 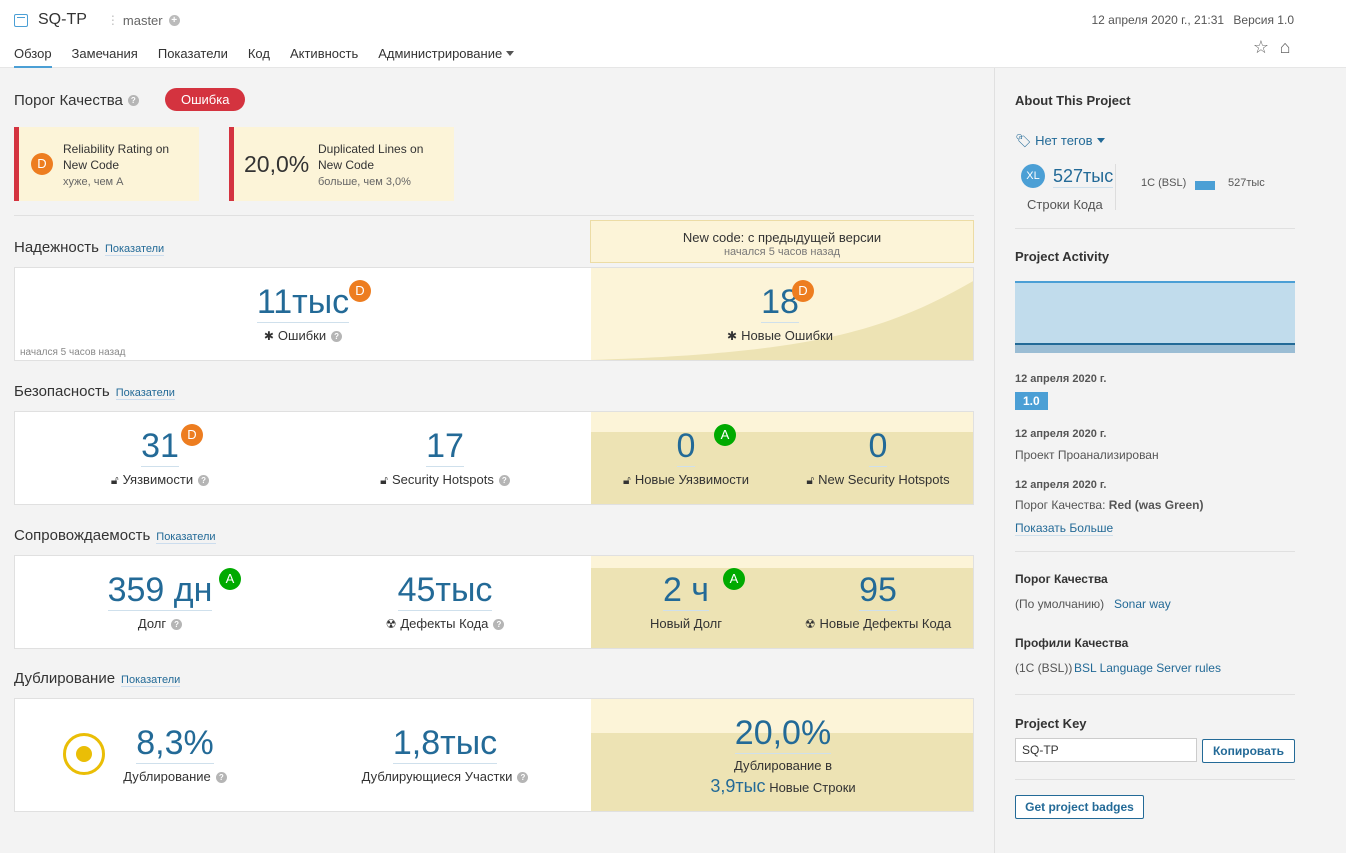 I want to click on tab-administration: Администрирование, so click(x=446, y=57).